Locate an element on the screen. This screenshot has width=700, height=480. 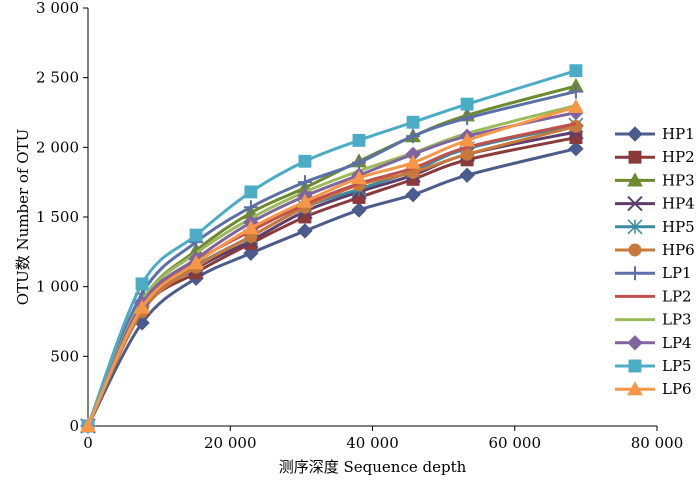
legend-label: HP3 is located at coordinates (678, 180).